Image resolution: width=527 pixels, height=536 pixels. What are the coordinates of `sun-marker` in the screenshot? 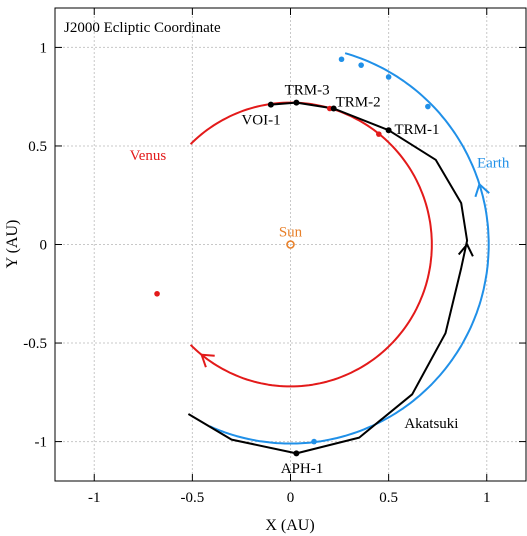 It's located at (290, 244).